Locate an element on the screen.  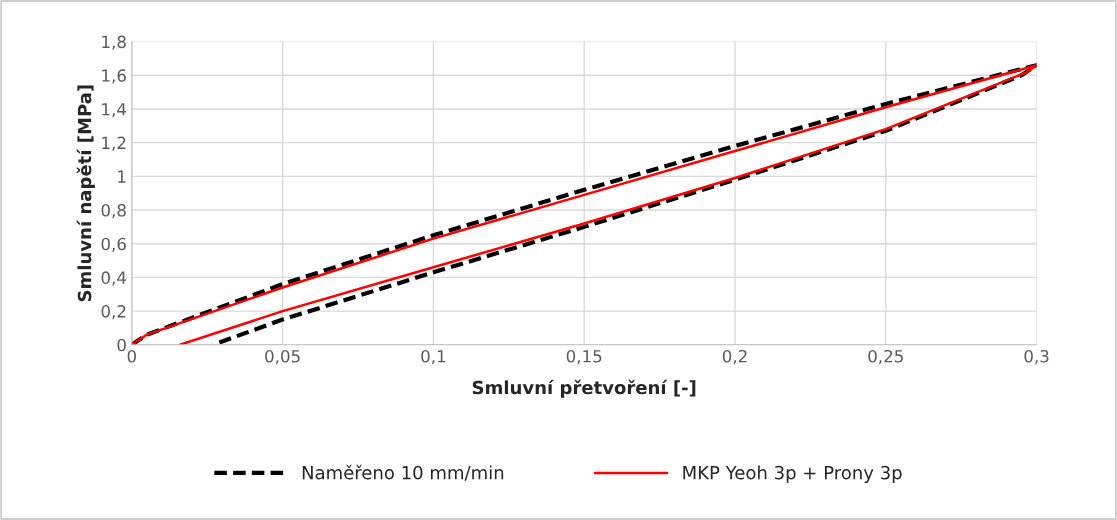
y-axis-title: Smluvní napětí [MPa] is located at coordinates (85, 193).